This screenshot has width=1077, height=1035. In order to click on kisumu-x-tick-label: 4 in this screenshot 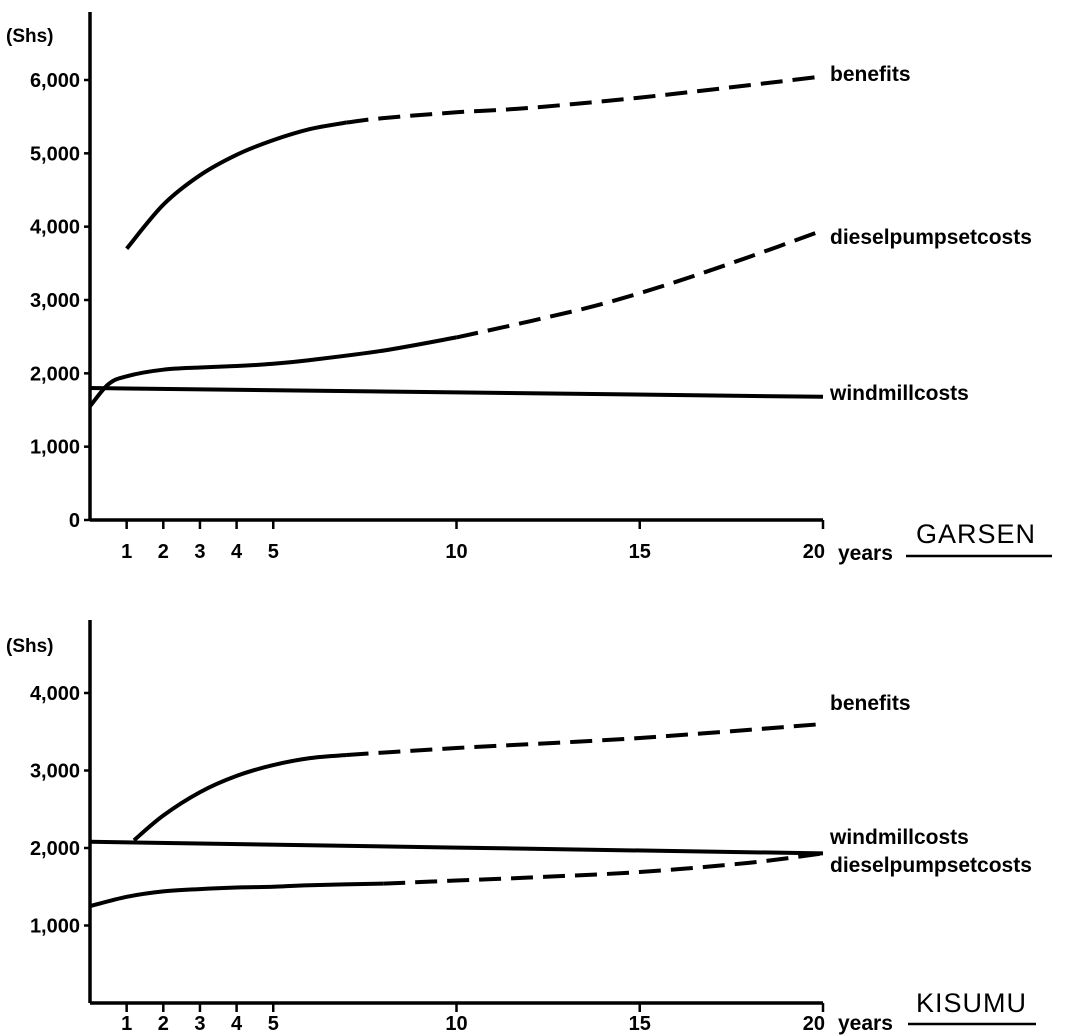, I will do `click(237, 1024)`.